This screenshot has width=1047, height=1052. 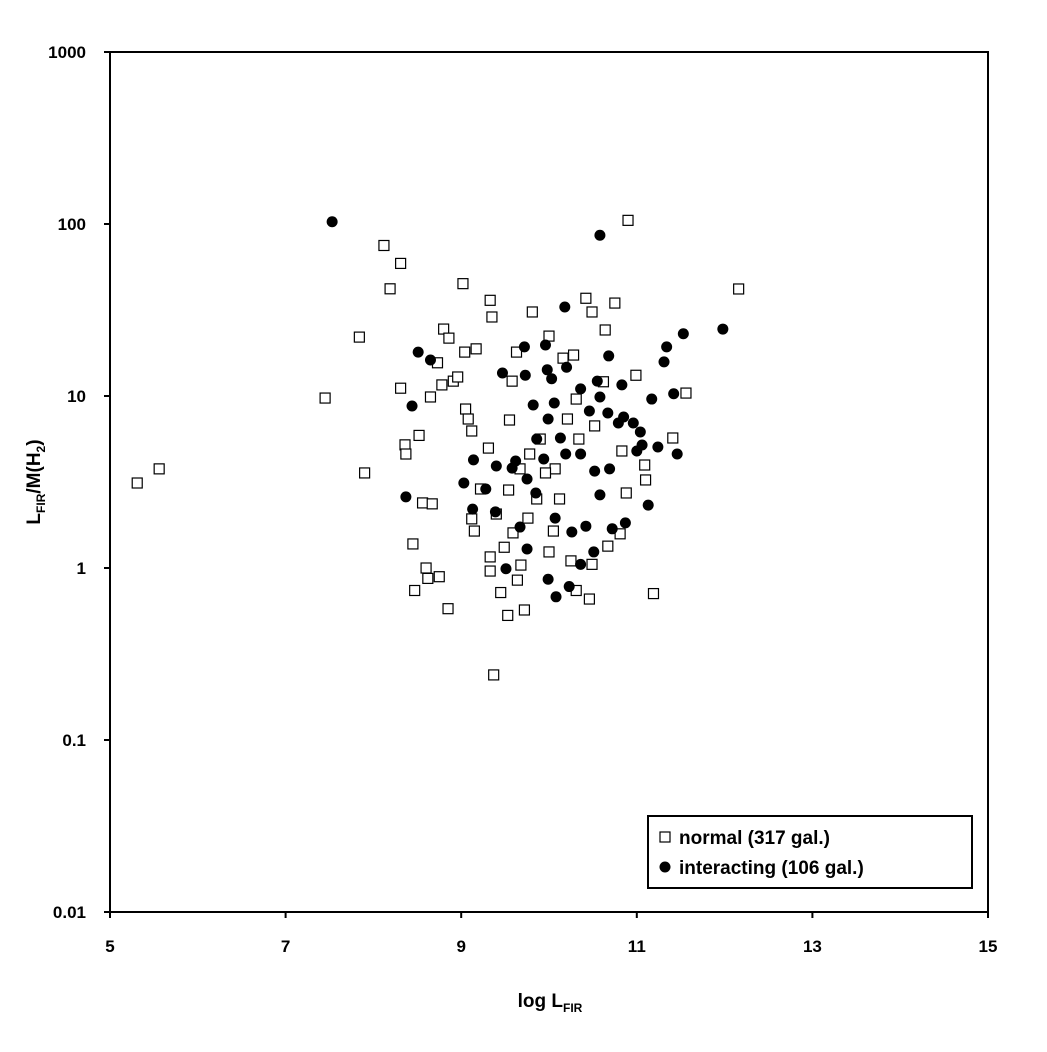 I want to click on x-tick-label: 13, so click(x=812, y=946).